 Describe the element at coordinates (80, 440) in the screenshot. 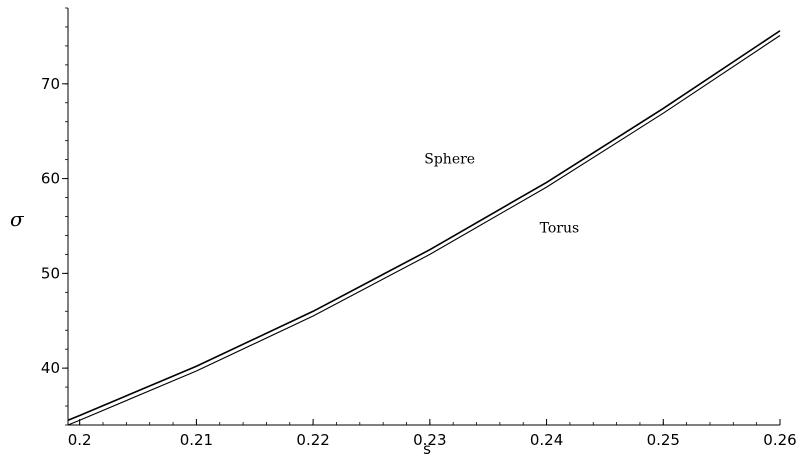

I see `x-tick-label: 0.2` at that location.